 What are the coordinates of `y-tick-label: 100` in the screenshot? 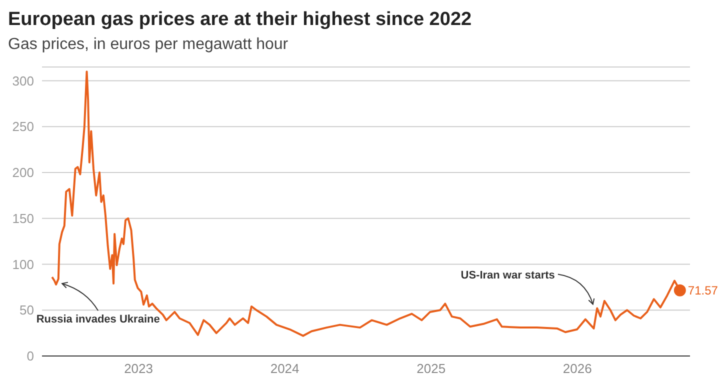 It's located at (23, 264).